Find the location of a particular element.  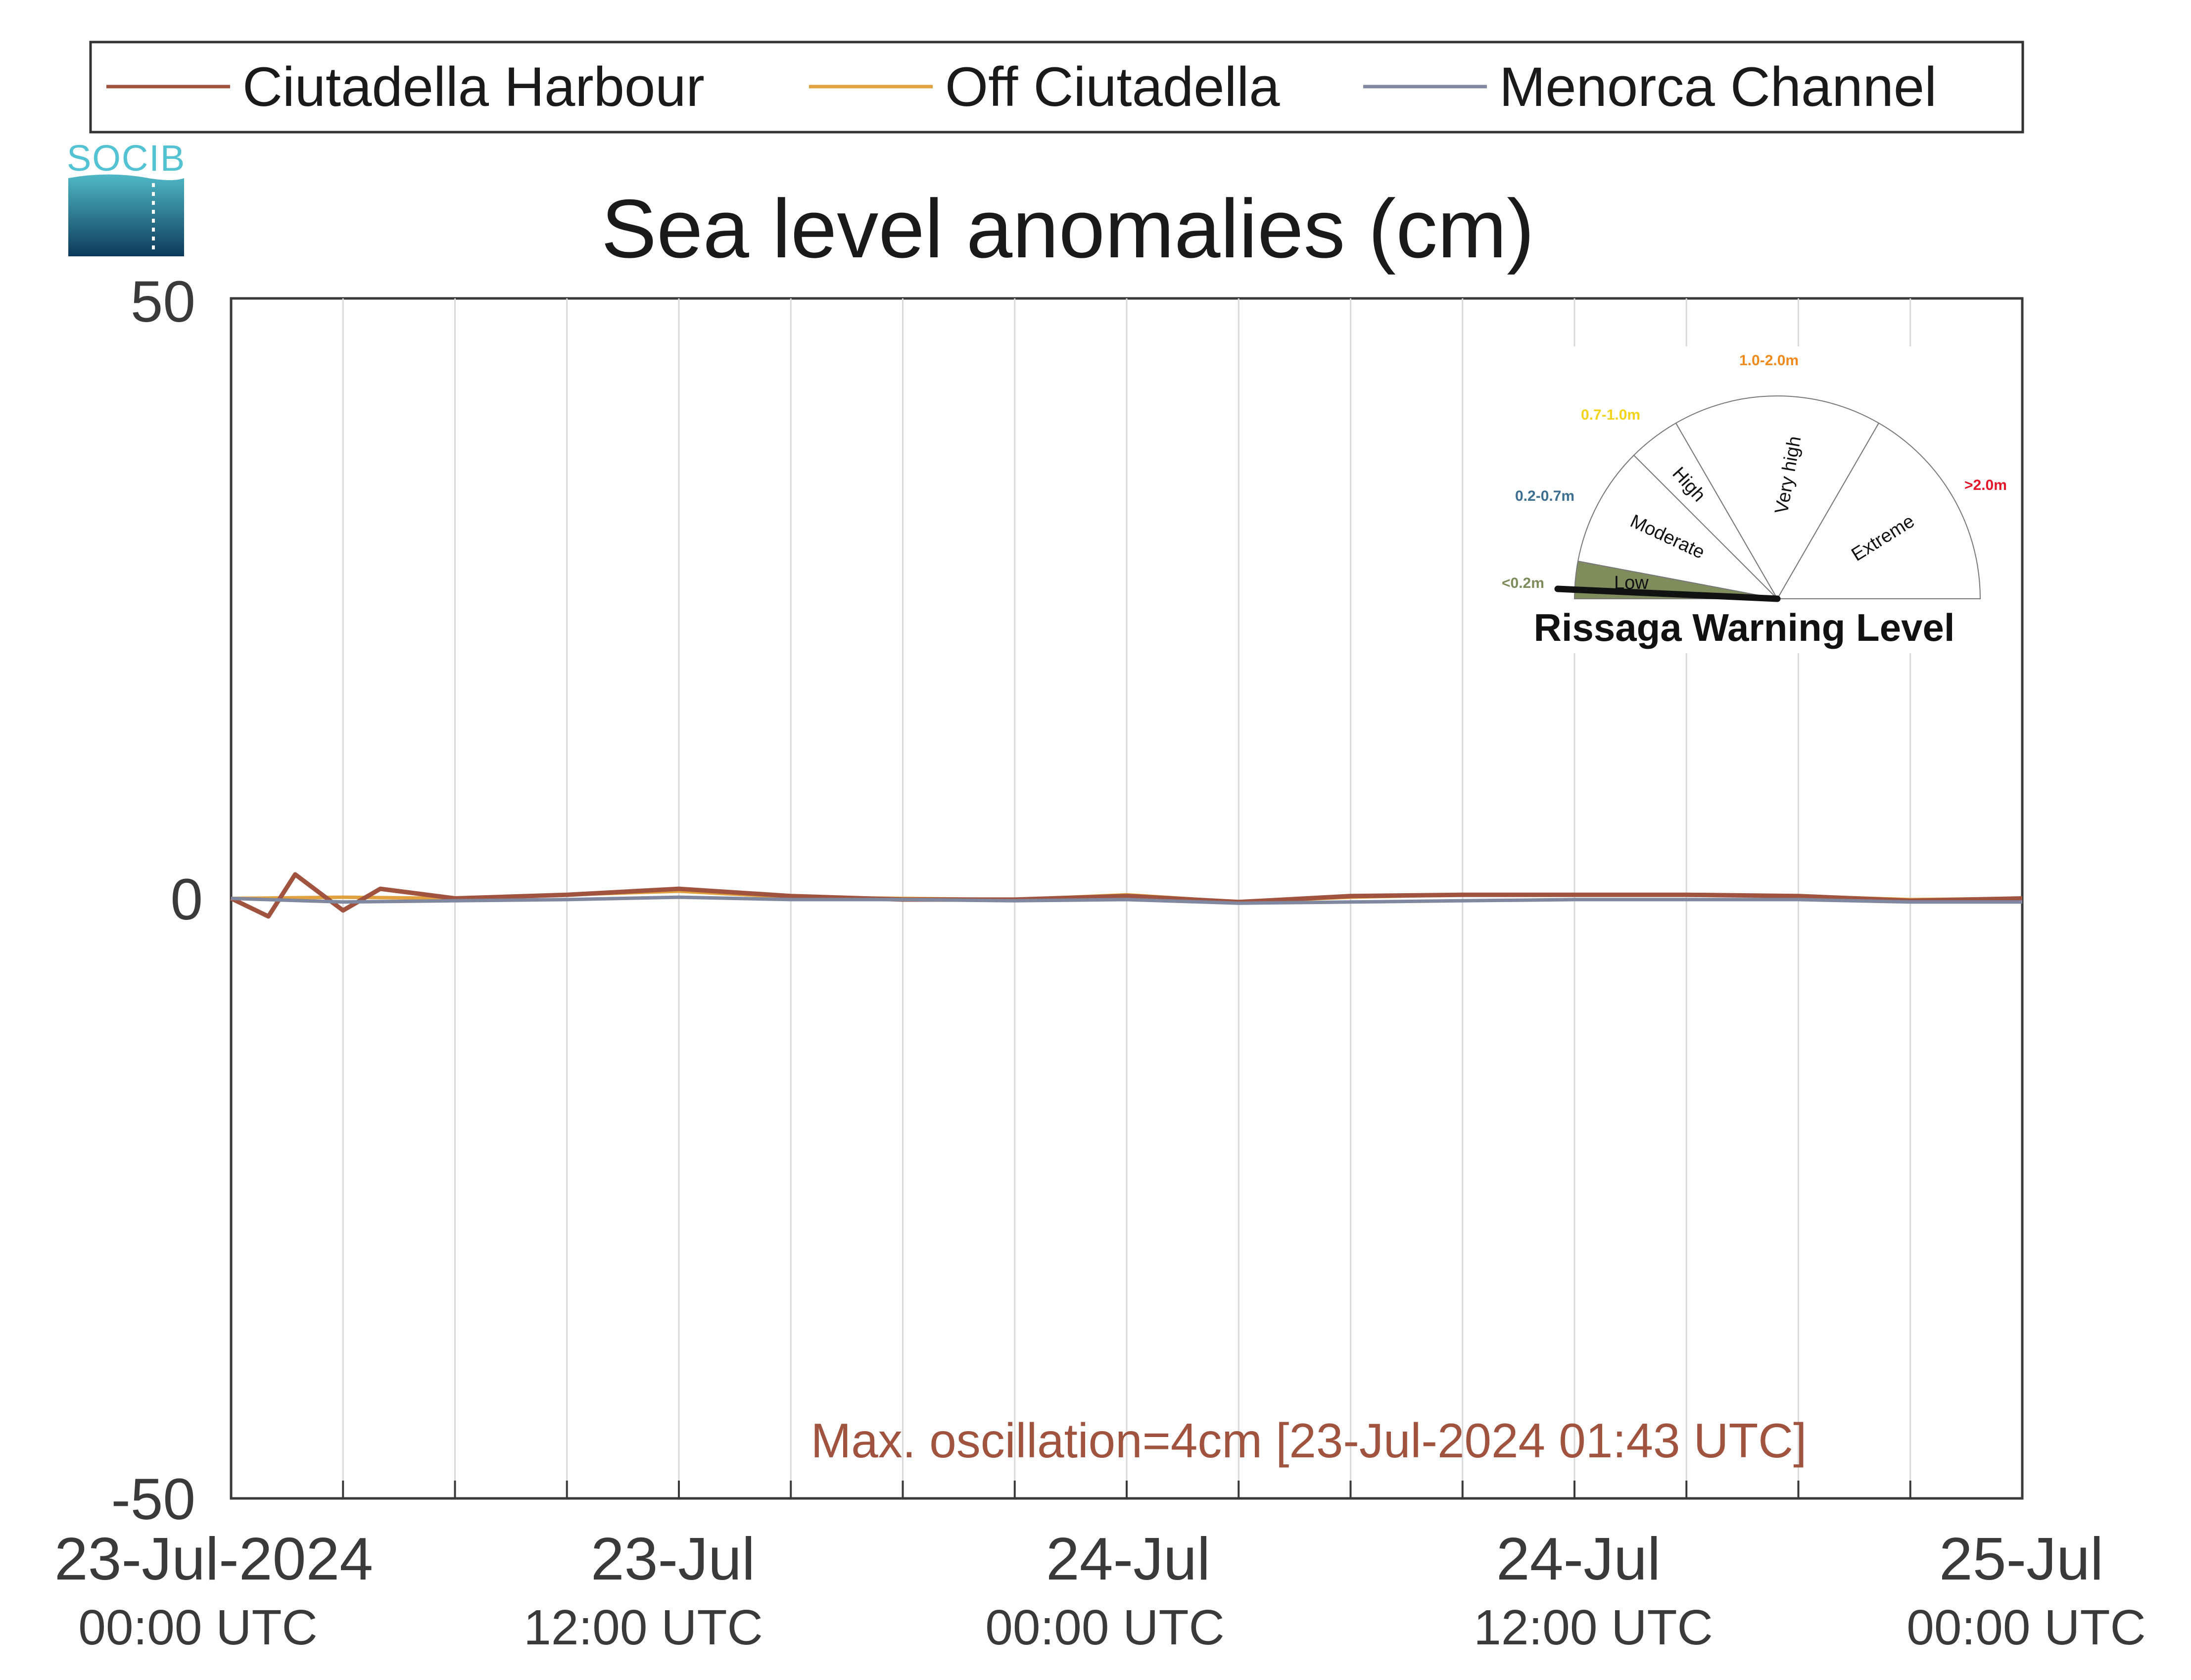

gauge-segment-very-high is located at coordinates (1778, 498).